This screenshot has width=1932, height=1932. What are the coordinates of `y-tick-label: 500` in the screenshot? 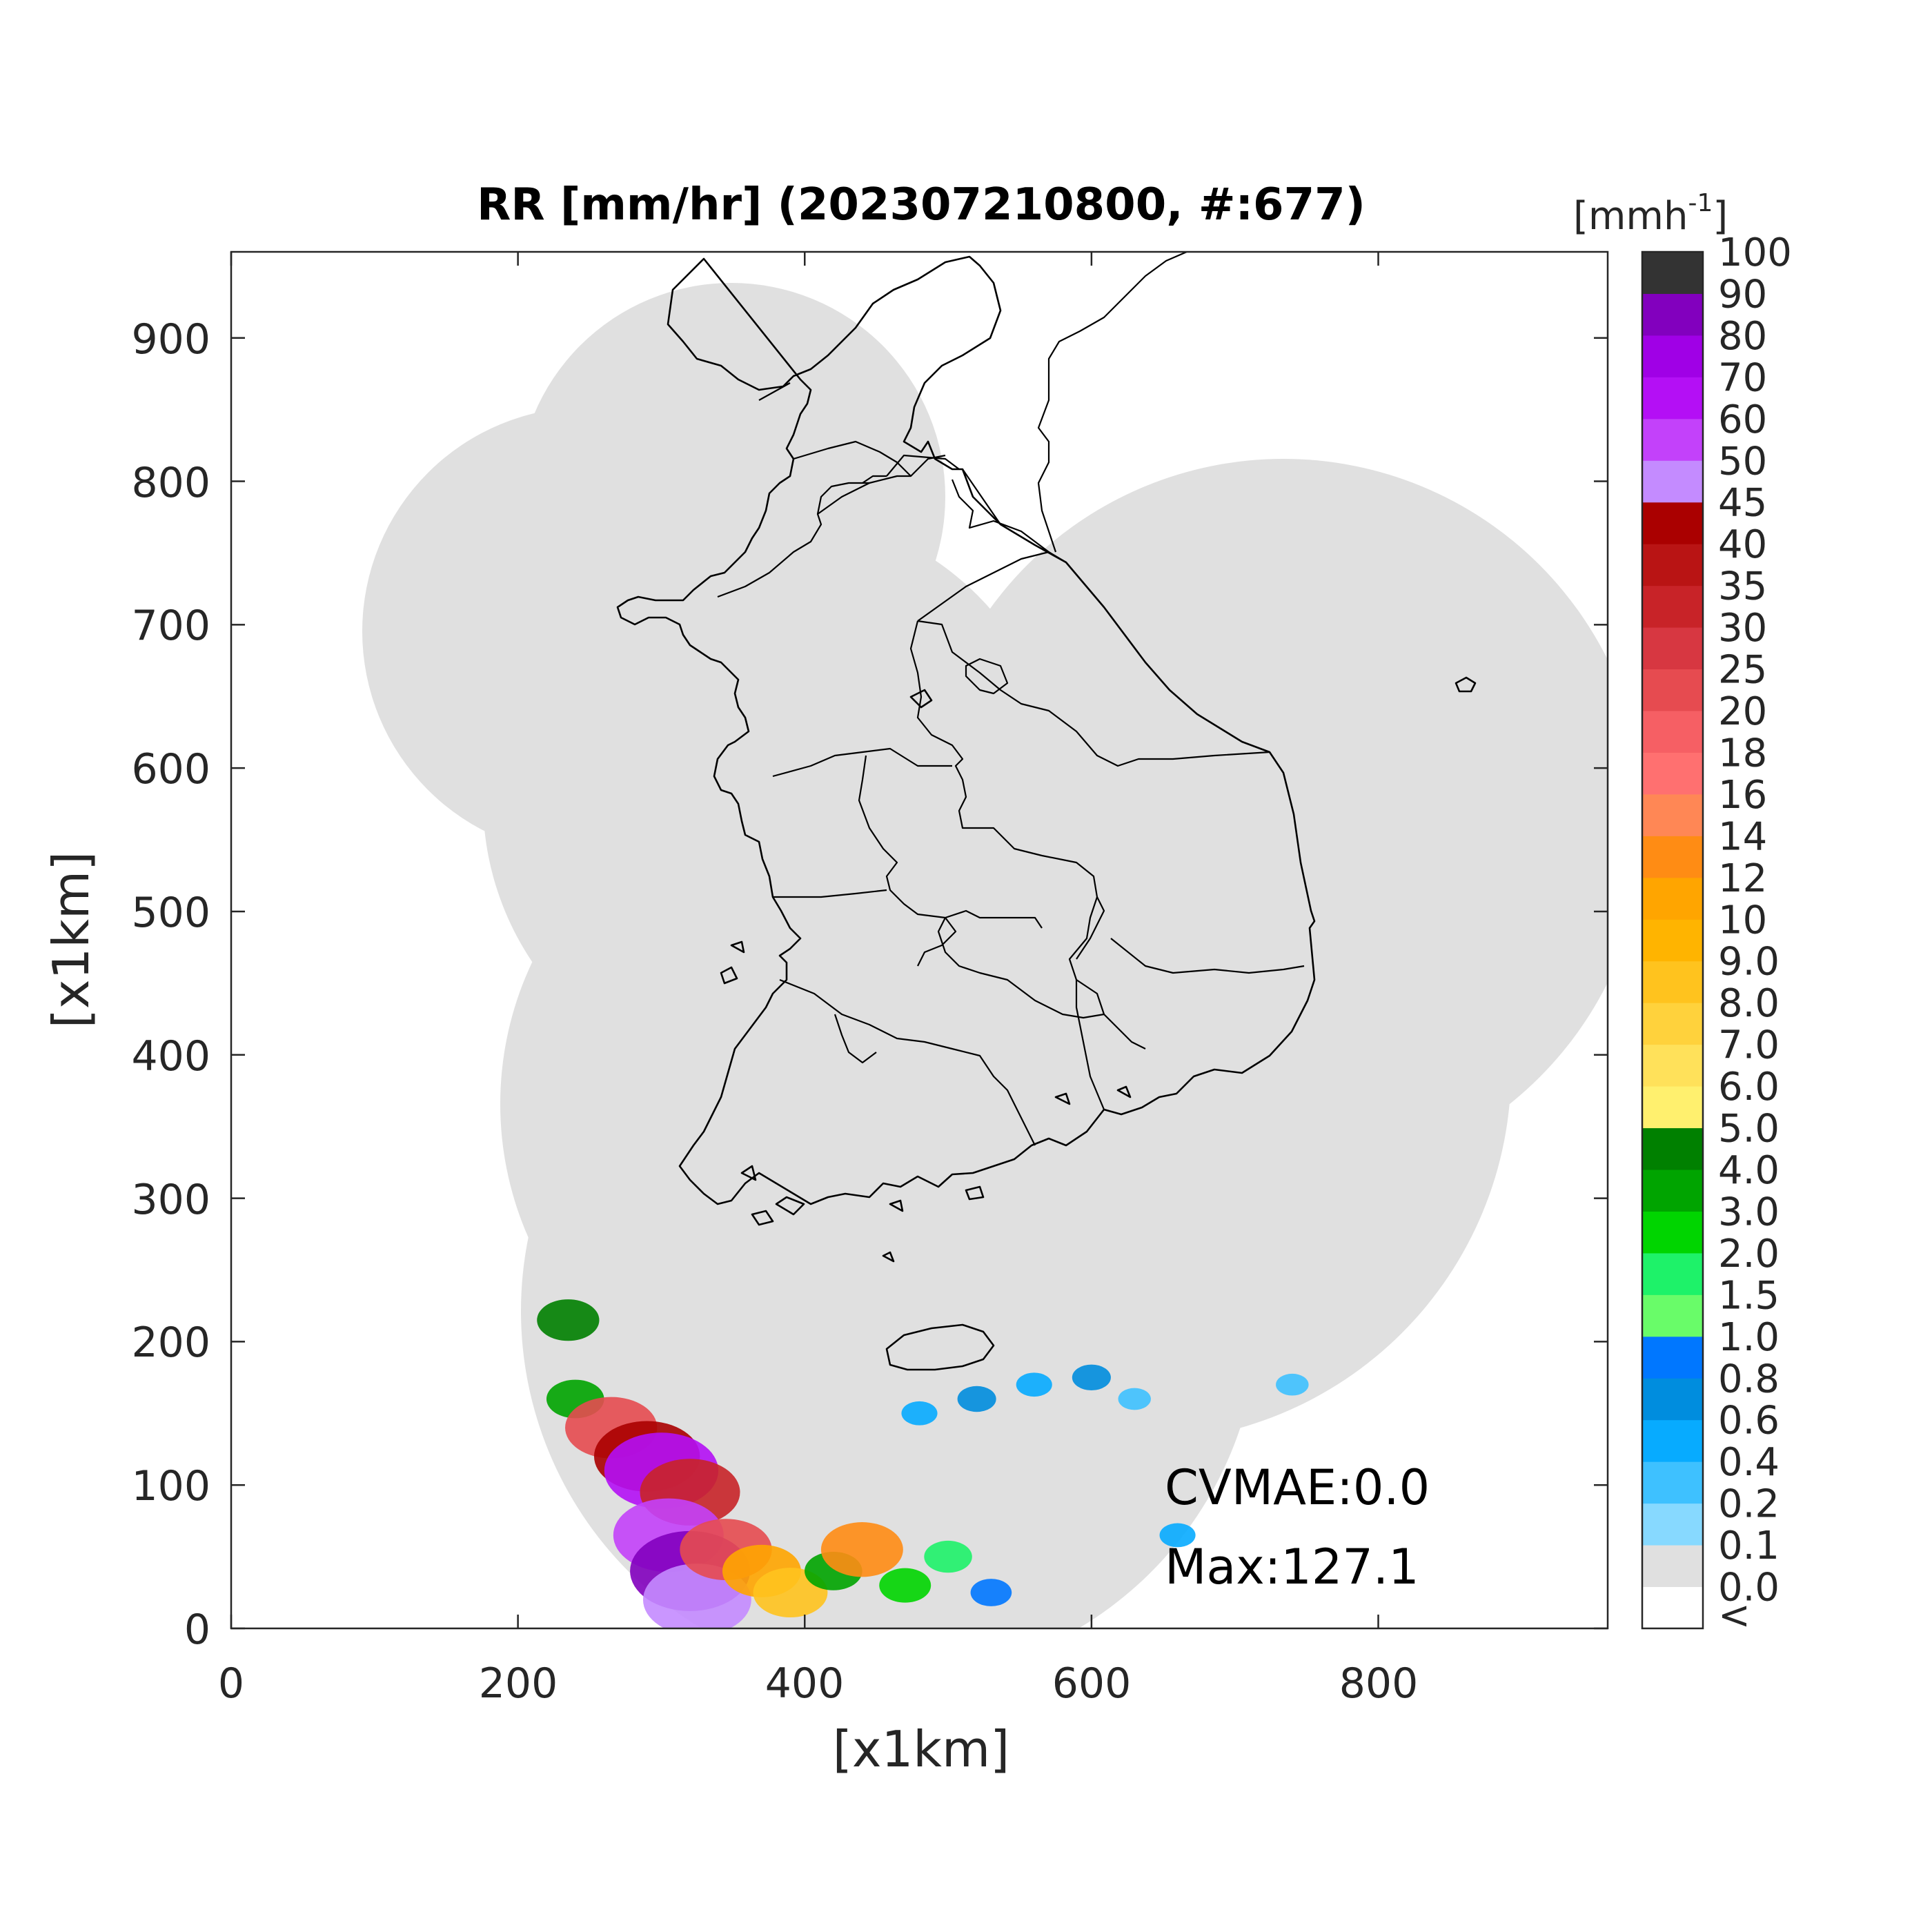 It's located at (170, 913).